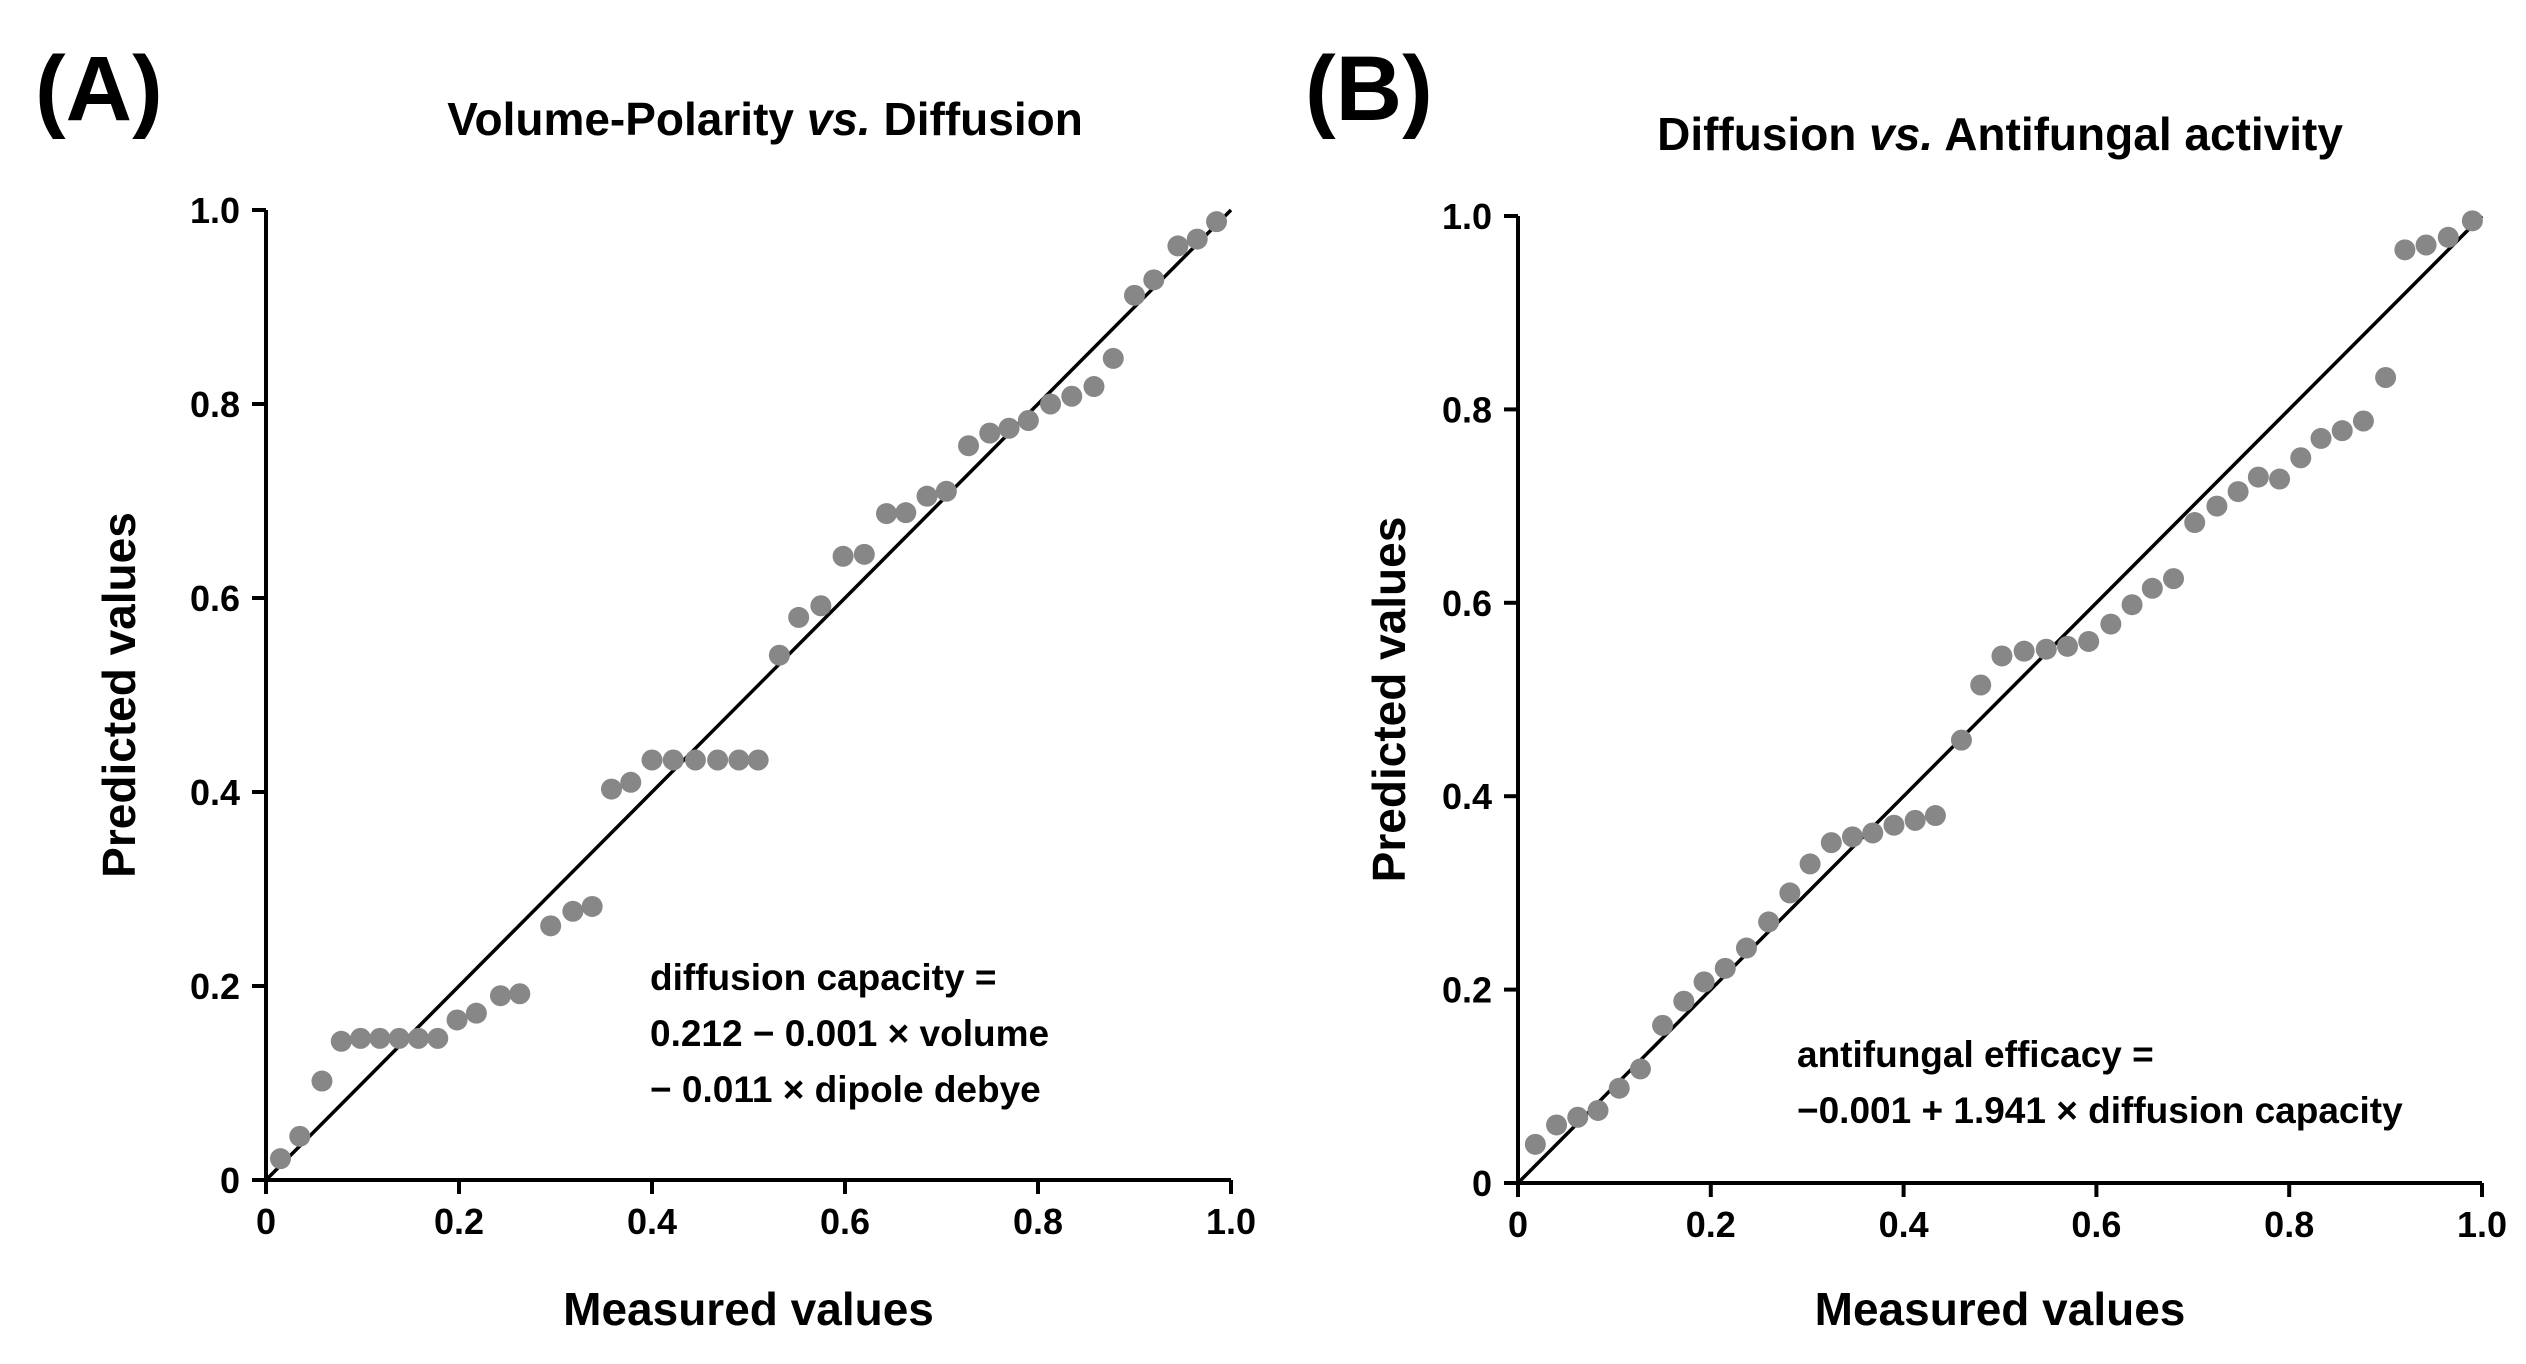  Describe the element at coordinates (2100, 1110) in the screenshot. I see `equation-line: −0.001 + 1.941 × diffusion capacity` at that location.